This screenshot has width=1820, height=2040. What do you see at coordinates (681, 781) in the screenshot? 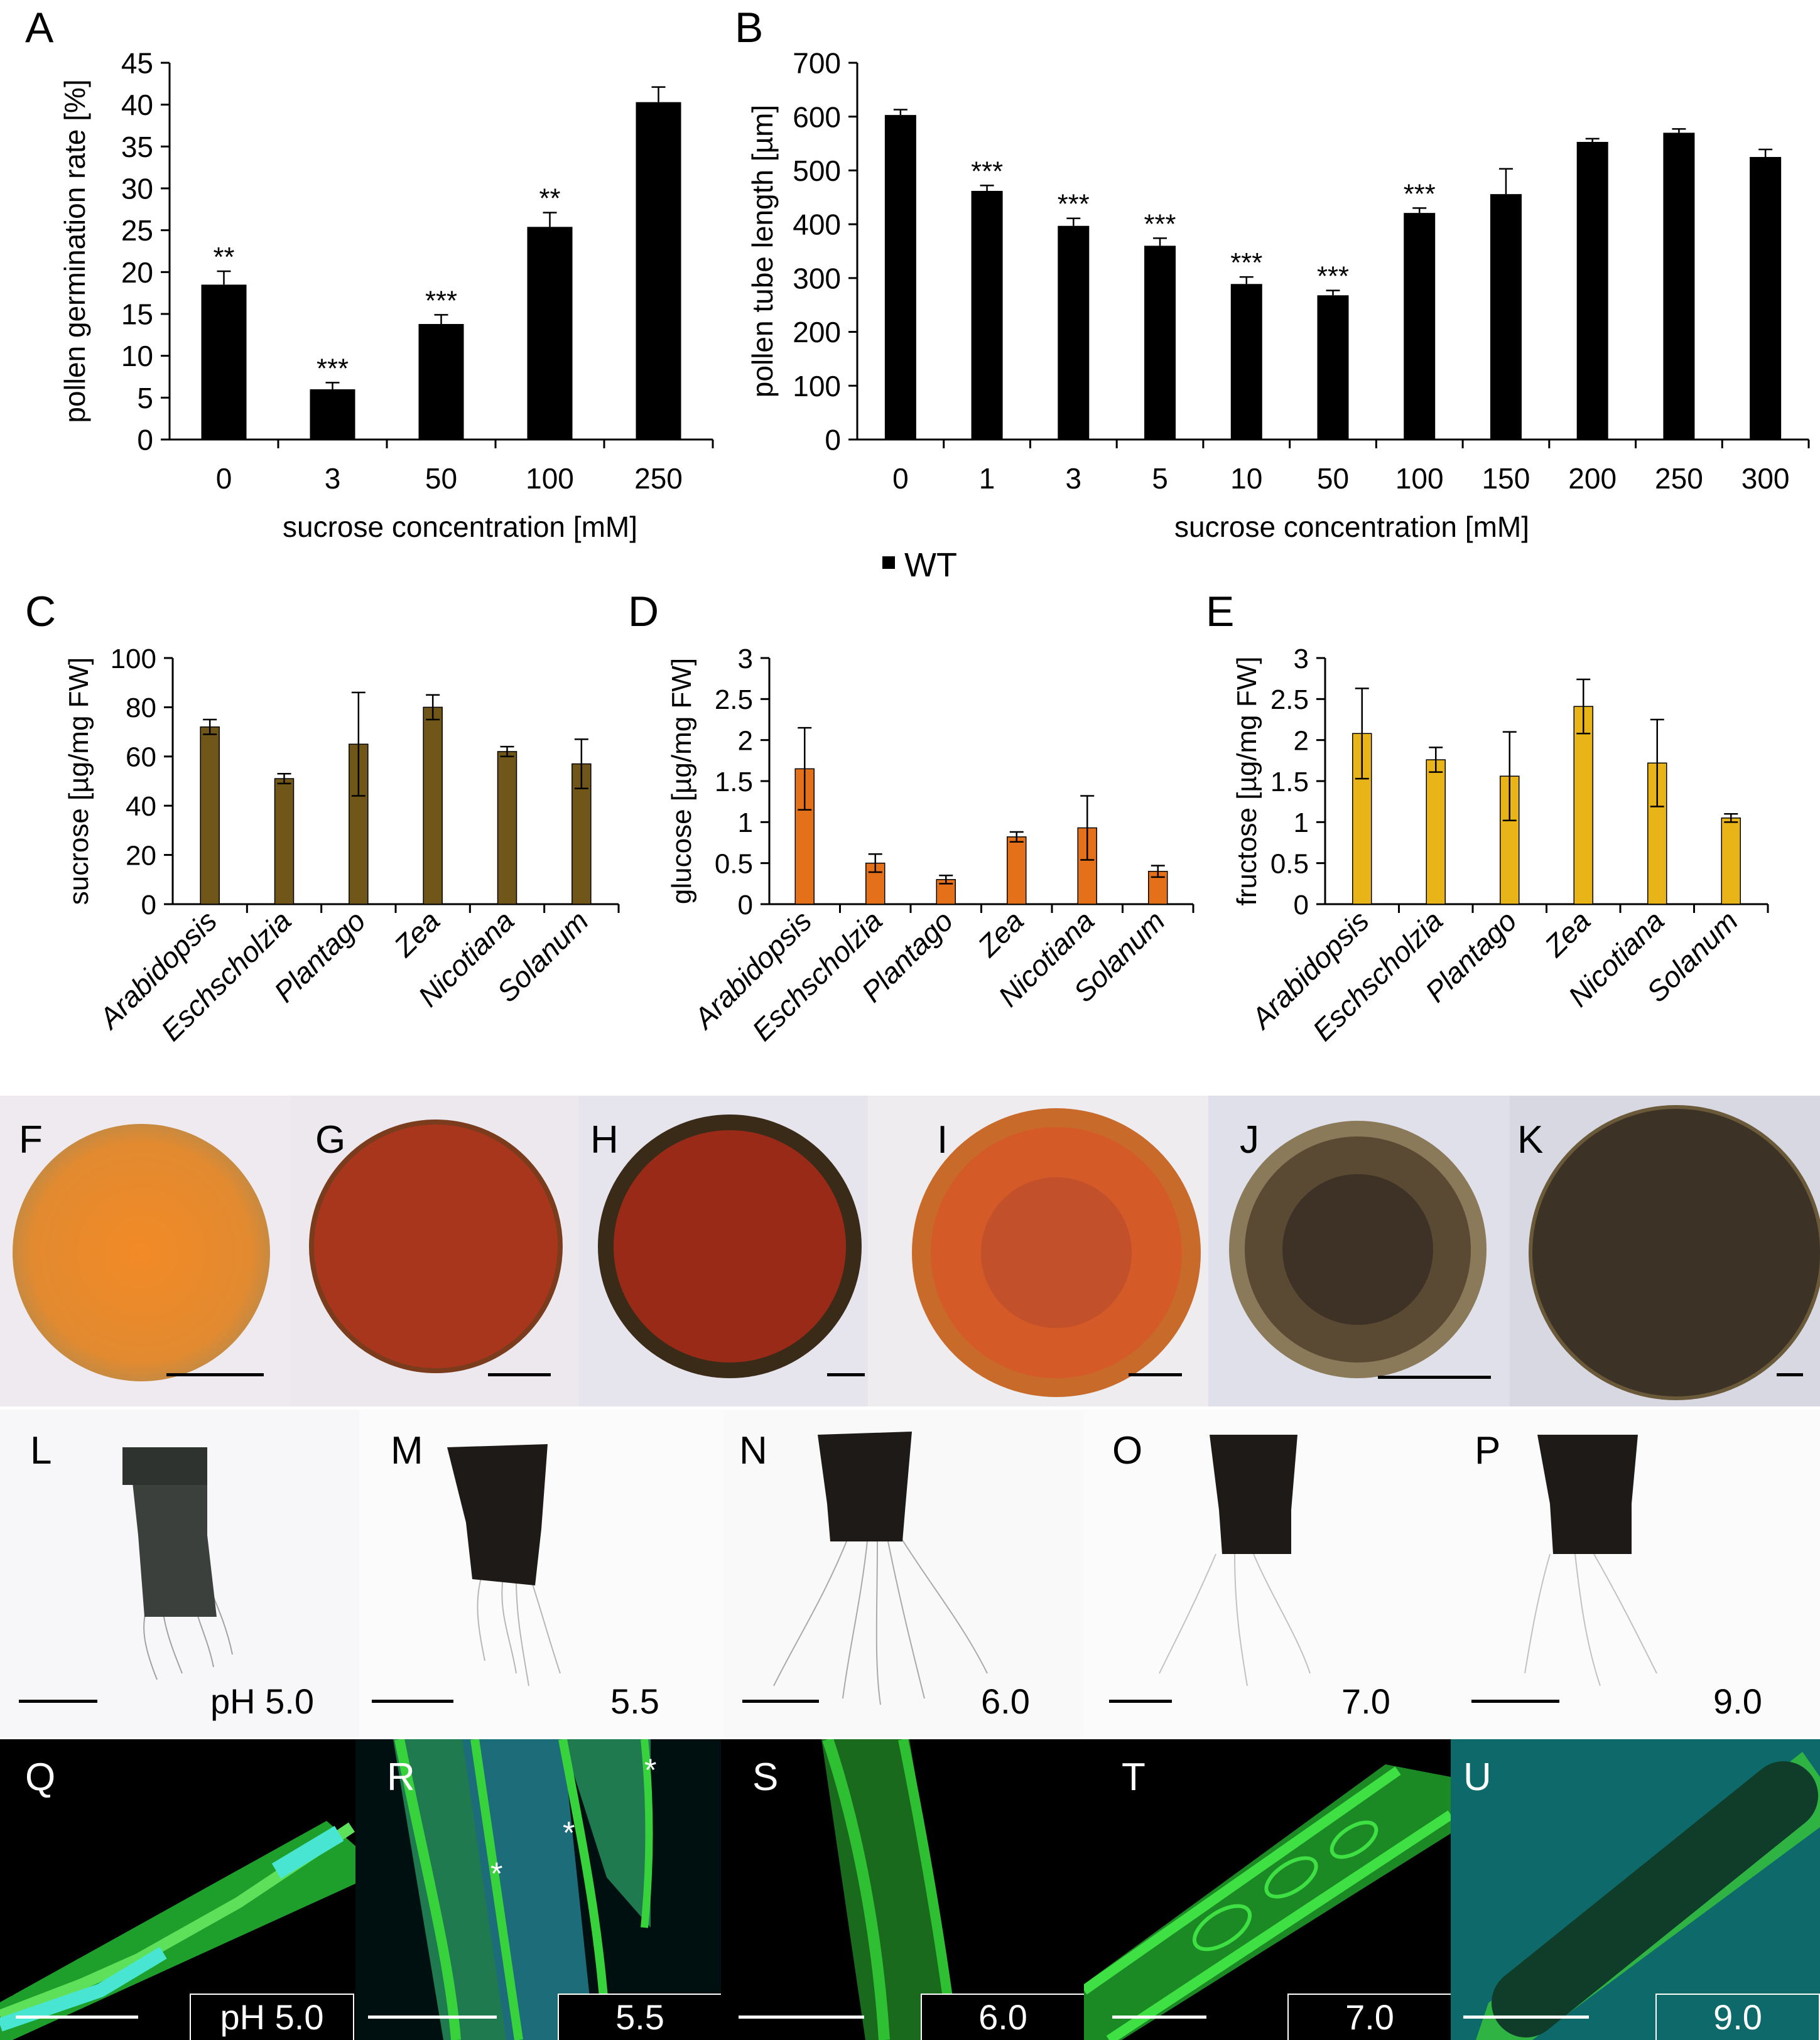
I see `y-axis-title: glucose [µg/mg FW]` at bounding box center [681, 781].